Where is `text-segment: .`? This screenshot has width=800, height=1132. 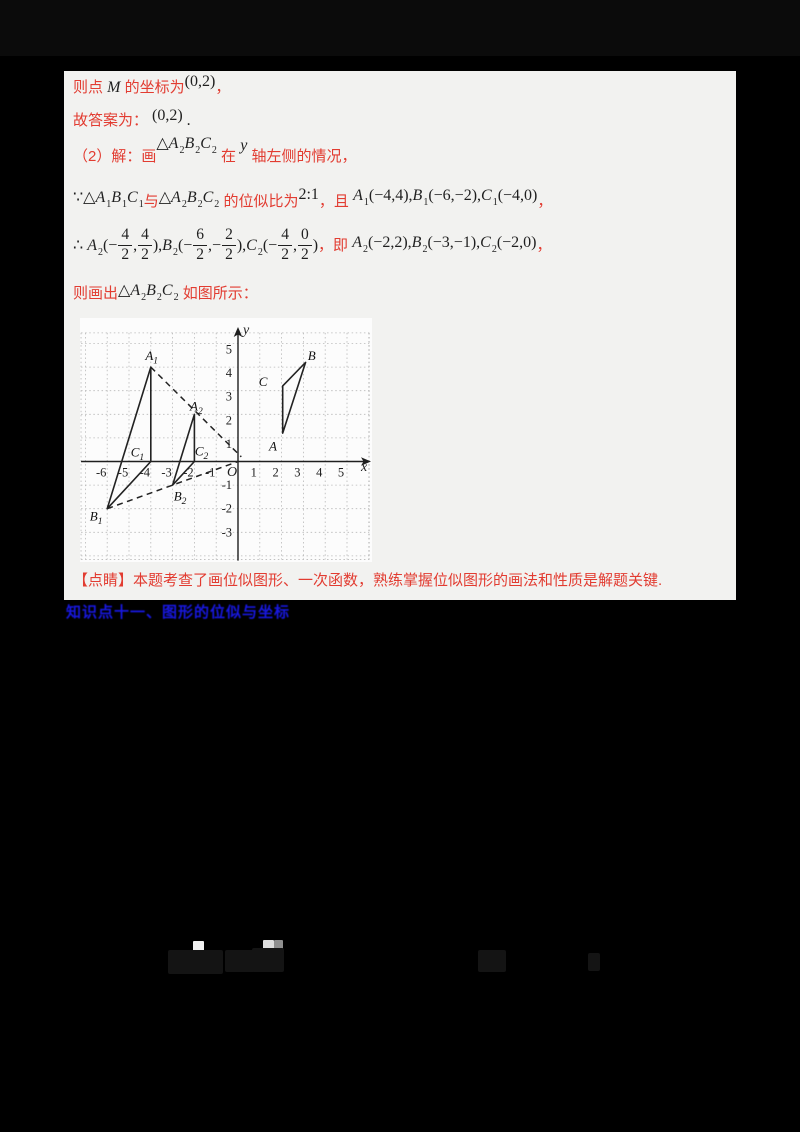 text-segment: . is located at coordinates (186, 121).